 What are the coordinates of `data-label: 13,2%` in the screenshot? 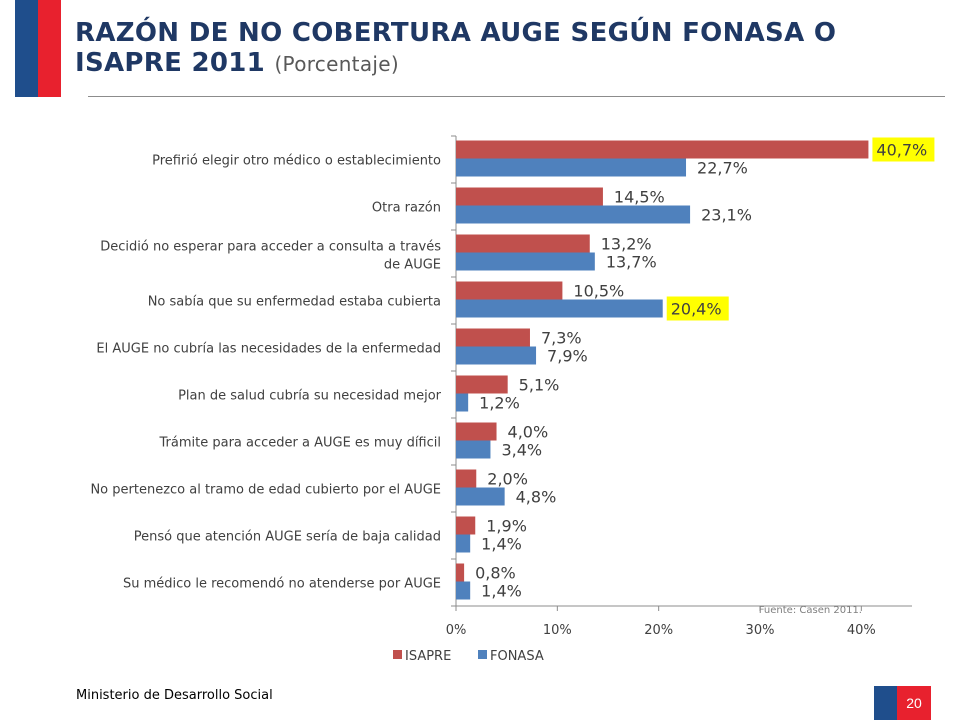 It's located at (626, 244).